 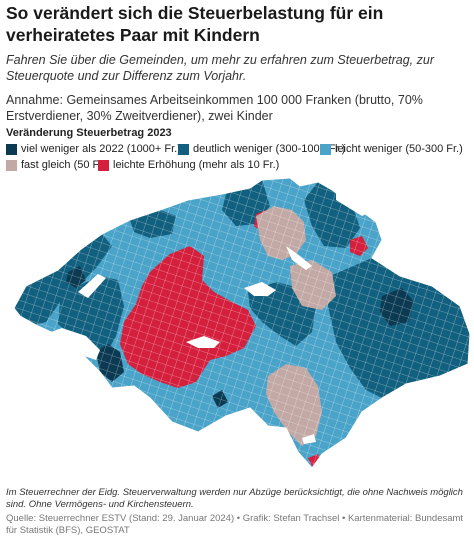 I want to click on legend-item-fast-gleich: fast gleich (50 Fr.), so click(x=57, y=165).